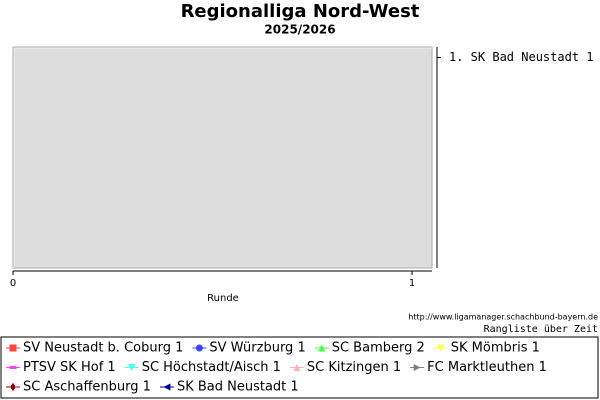  I want to click on legend-label: SC Kitzingen 1, so click(354, 367).